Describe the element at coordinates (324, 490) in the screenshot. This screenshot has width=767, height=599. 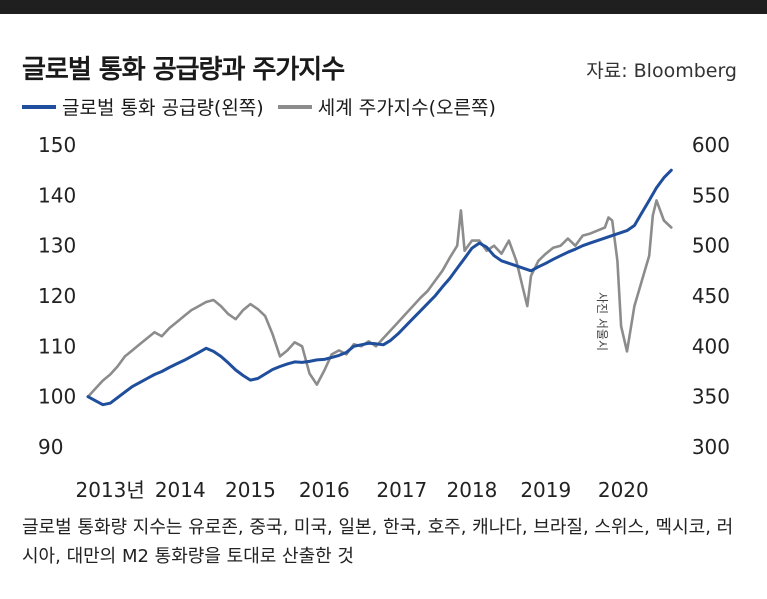
I see `x-axis-tick-label: 2016` at that location.